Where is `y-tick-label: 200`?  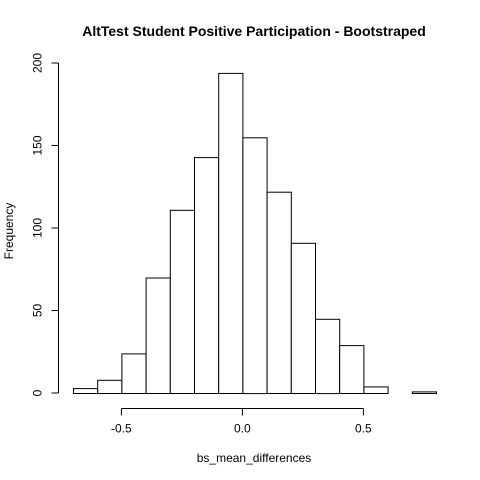
y-tick-label: 200 is located at coordinates (38, 63).